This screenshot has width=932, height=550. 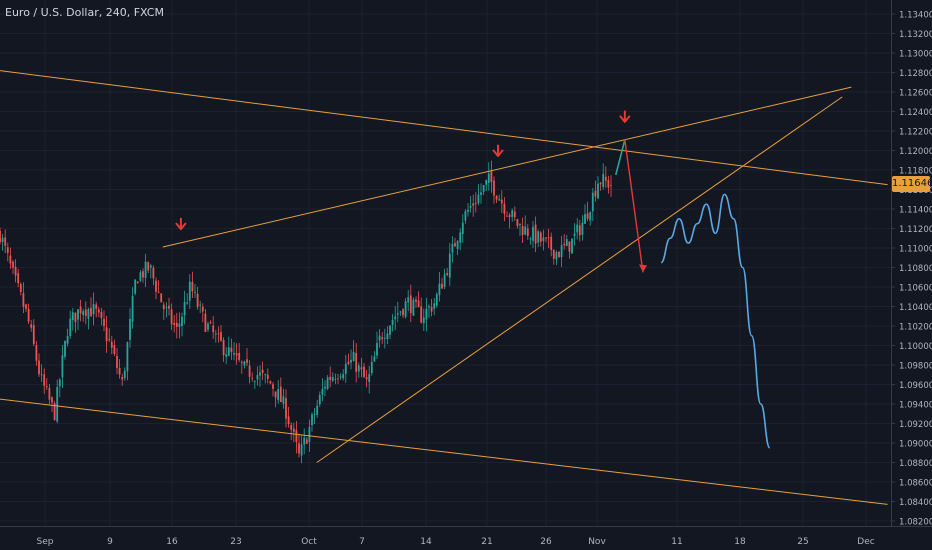 What do you see at coordinates (597, 542) in the screenshot?
I see `x-tick-label: Nov` at bounding box center [597, 542].